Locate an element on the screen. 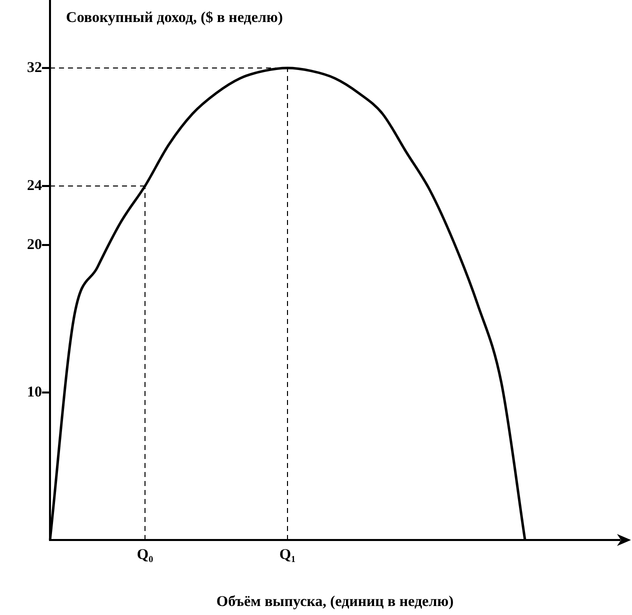 This screenshot has height=615, width=632. y-tick-label: 24 is located at coordinates (34, 186).